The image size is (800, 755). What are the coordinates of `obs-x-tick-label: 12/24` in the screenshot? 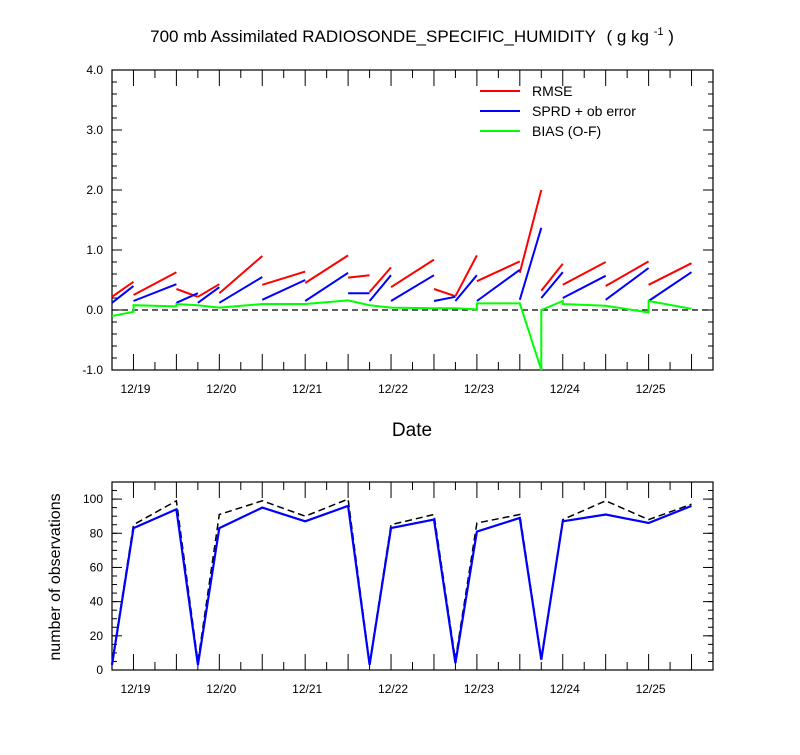 It's located at (565, 689).